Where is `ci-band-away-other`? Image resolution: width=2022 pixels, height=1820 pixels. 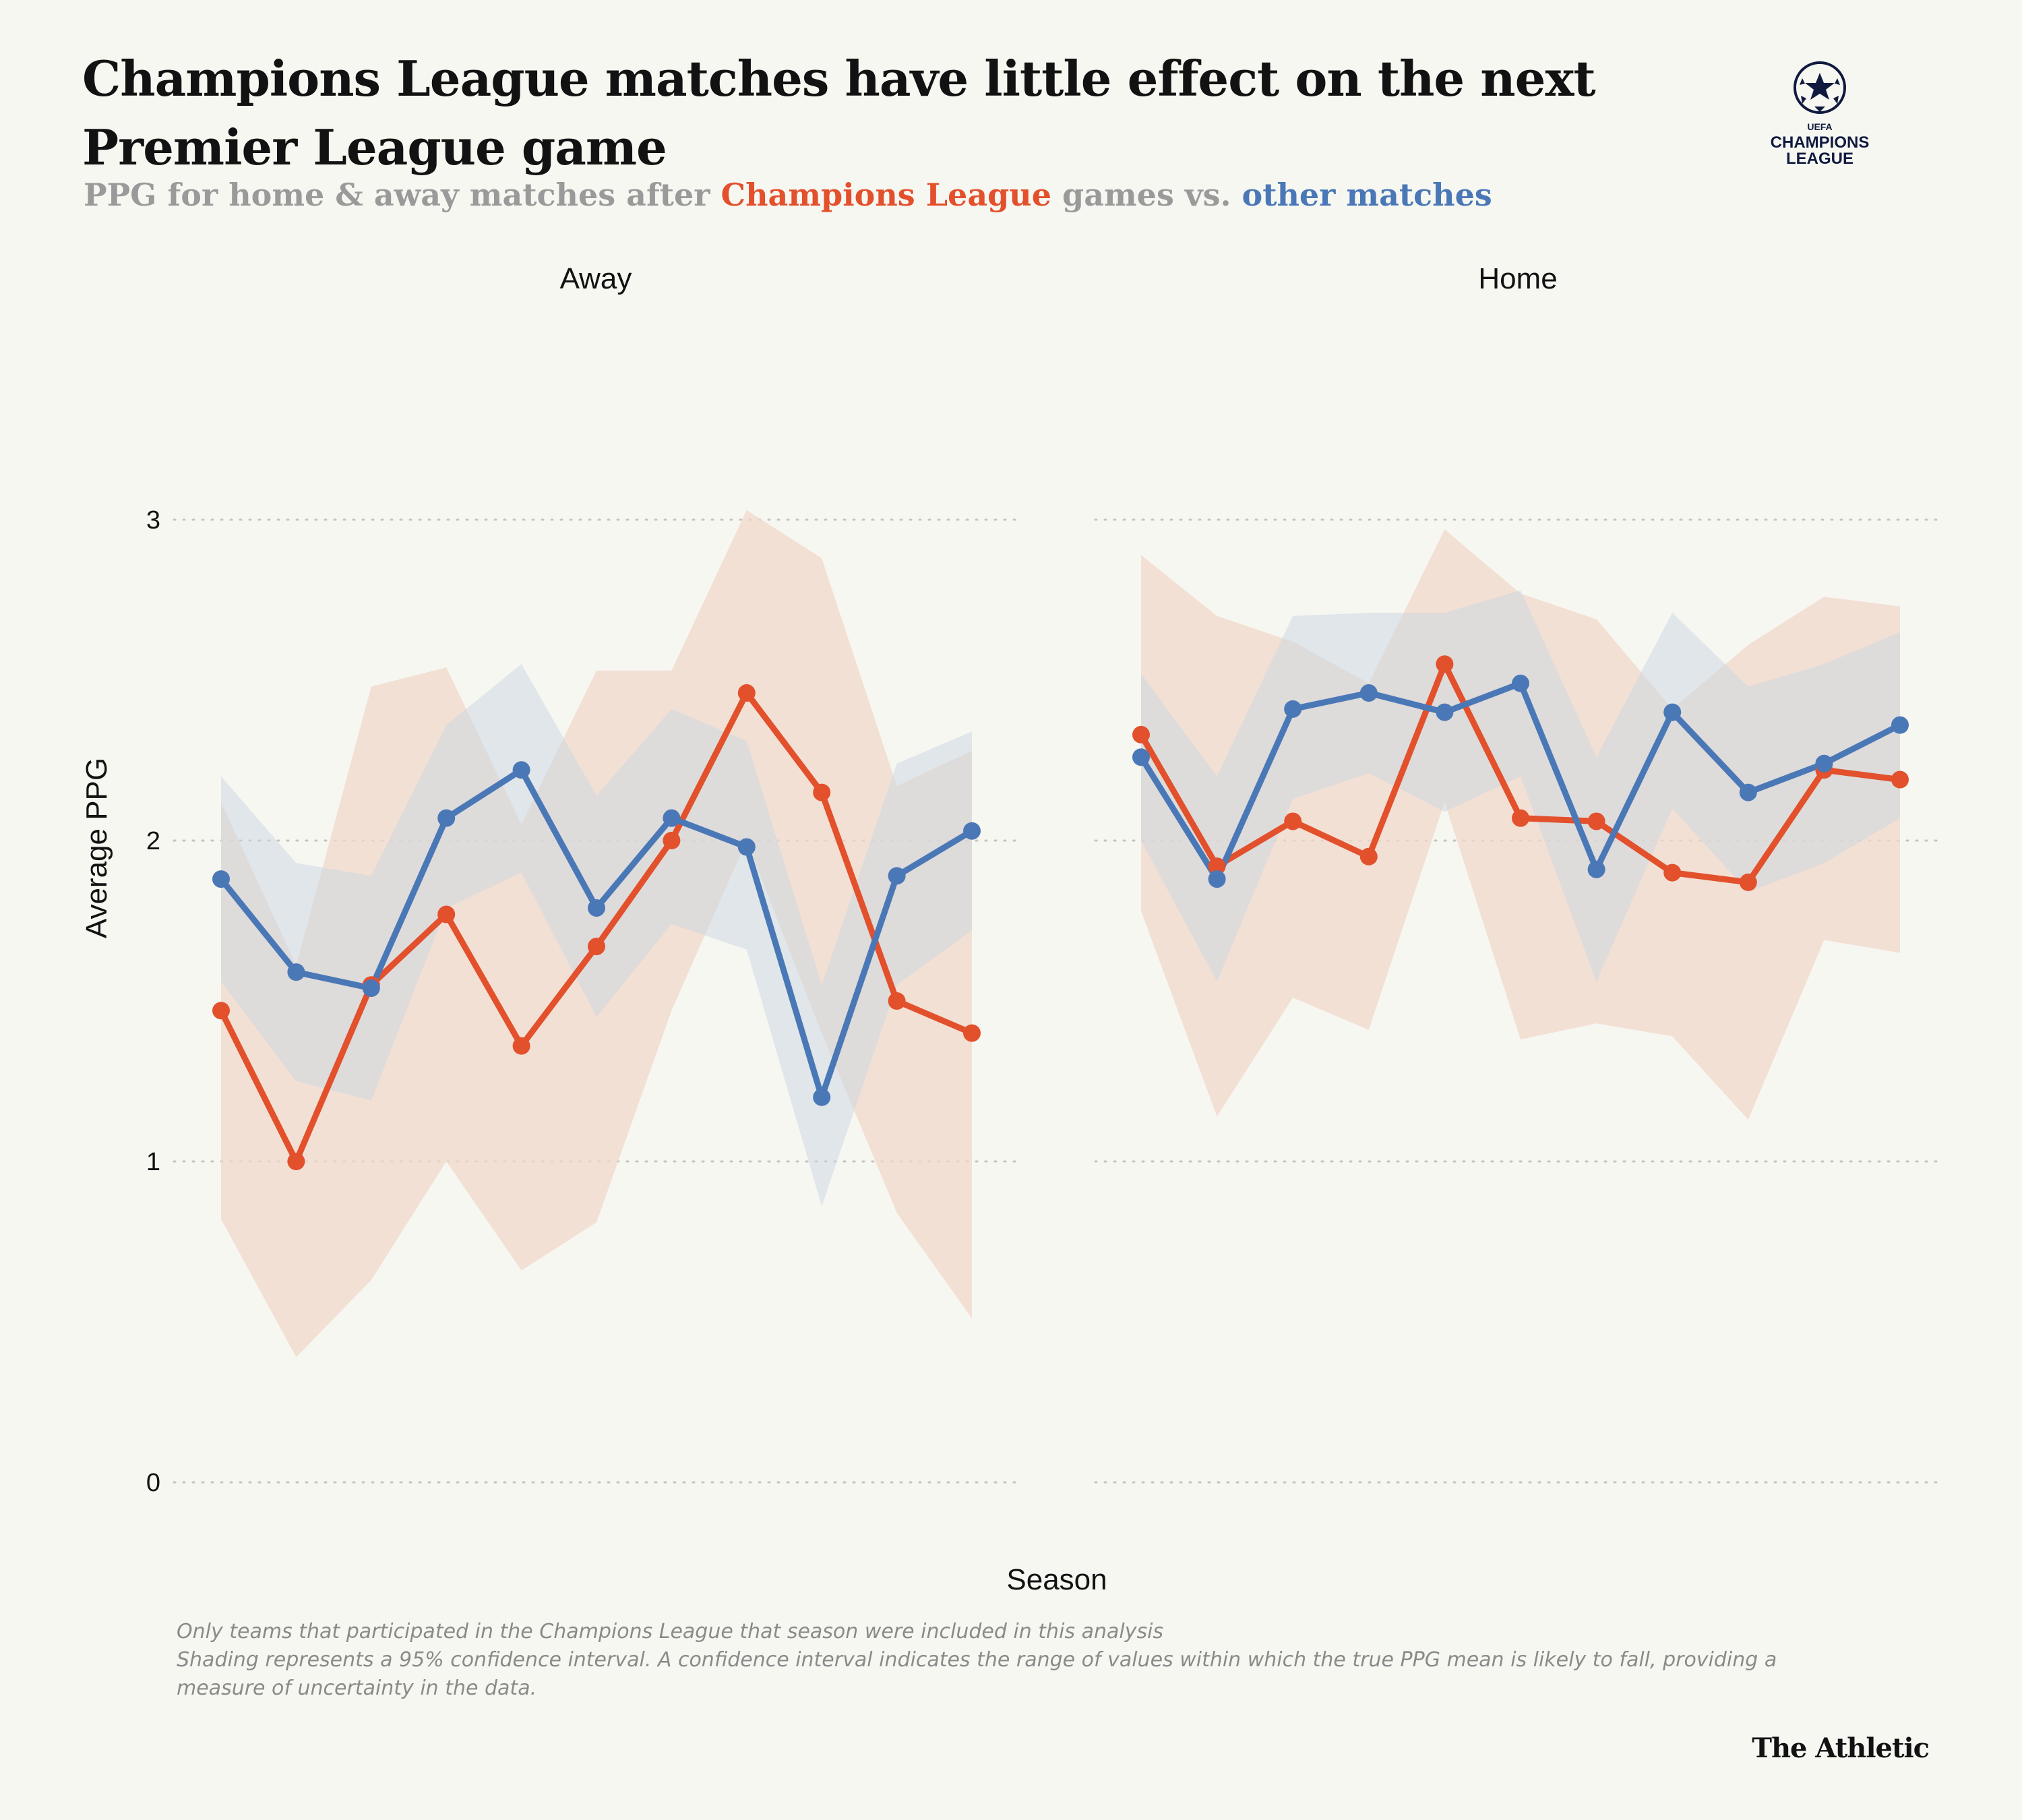
ci-band-away-other is located at coordinates (596, 935).